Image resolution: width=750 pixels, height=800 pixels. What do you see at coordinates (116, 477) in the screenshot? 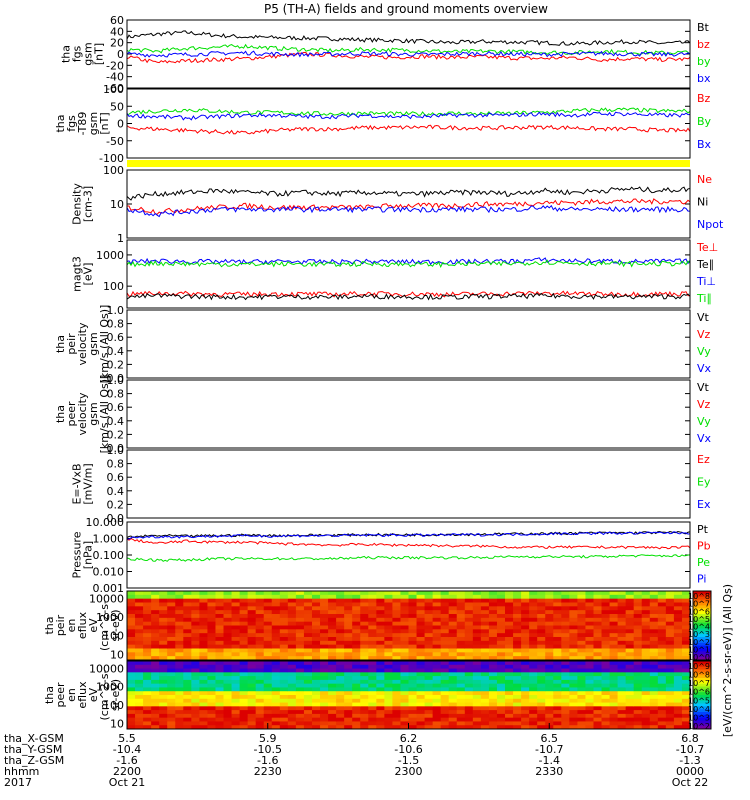
I see `y-tick-label: 0.6` at bounding box center [116, 477].